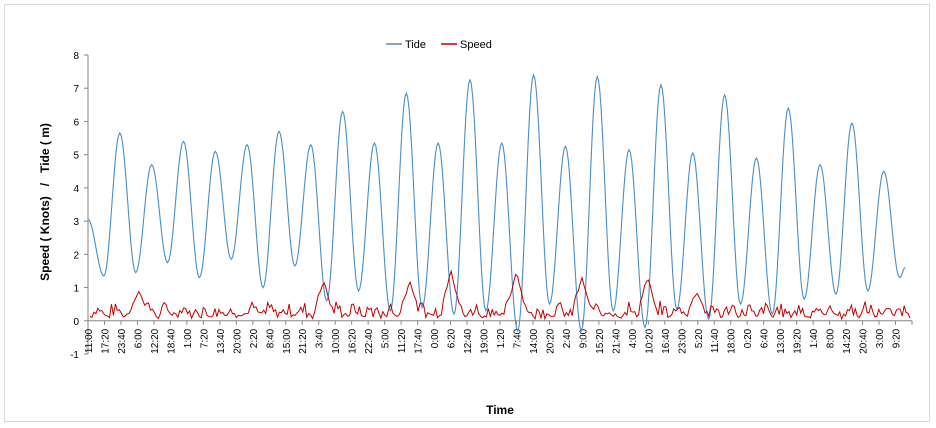  What do you see at coordinates (415, 45) in the screenshot?
I see `legend-tide-label: Tide` at bounding box center [415, 45].